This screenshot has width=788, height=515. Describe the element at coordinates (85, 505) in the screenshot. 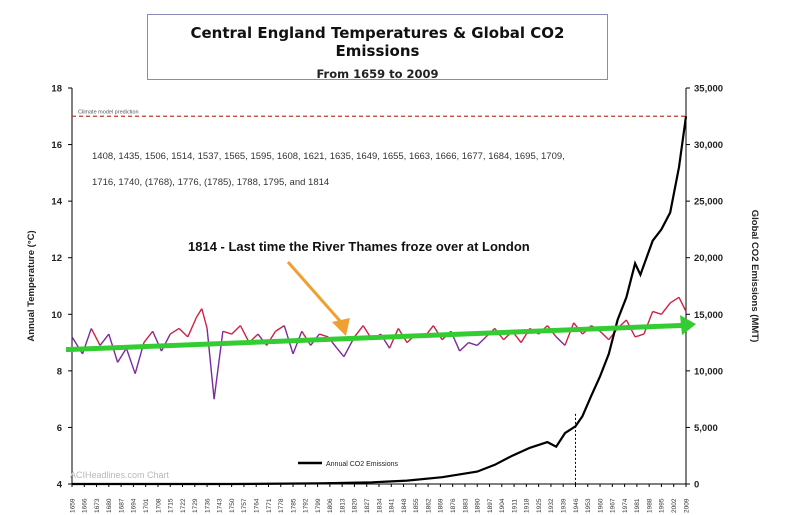

I see `x-tick-label: 1666` at that location.